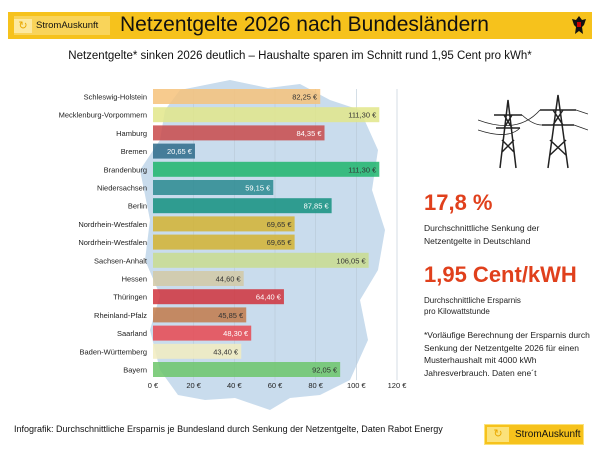  I want to click on x-tick-label: 40 €, so click(234, 385).